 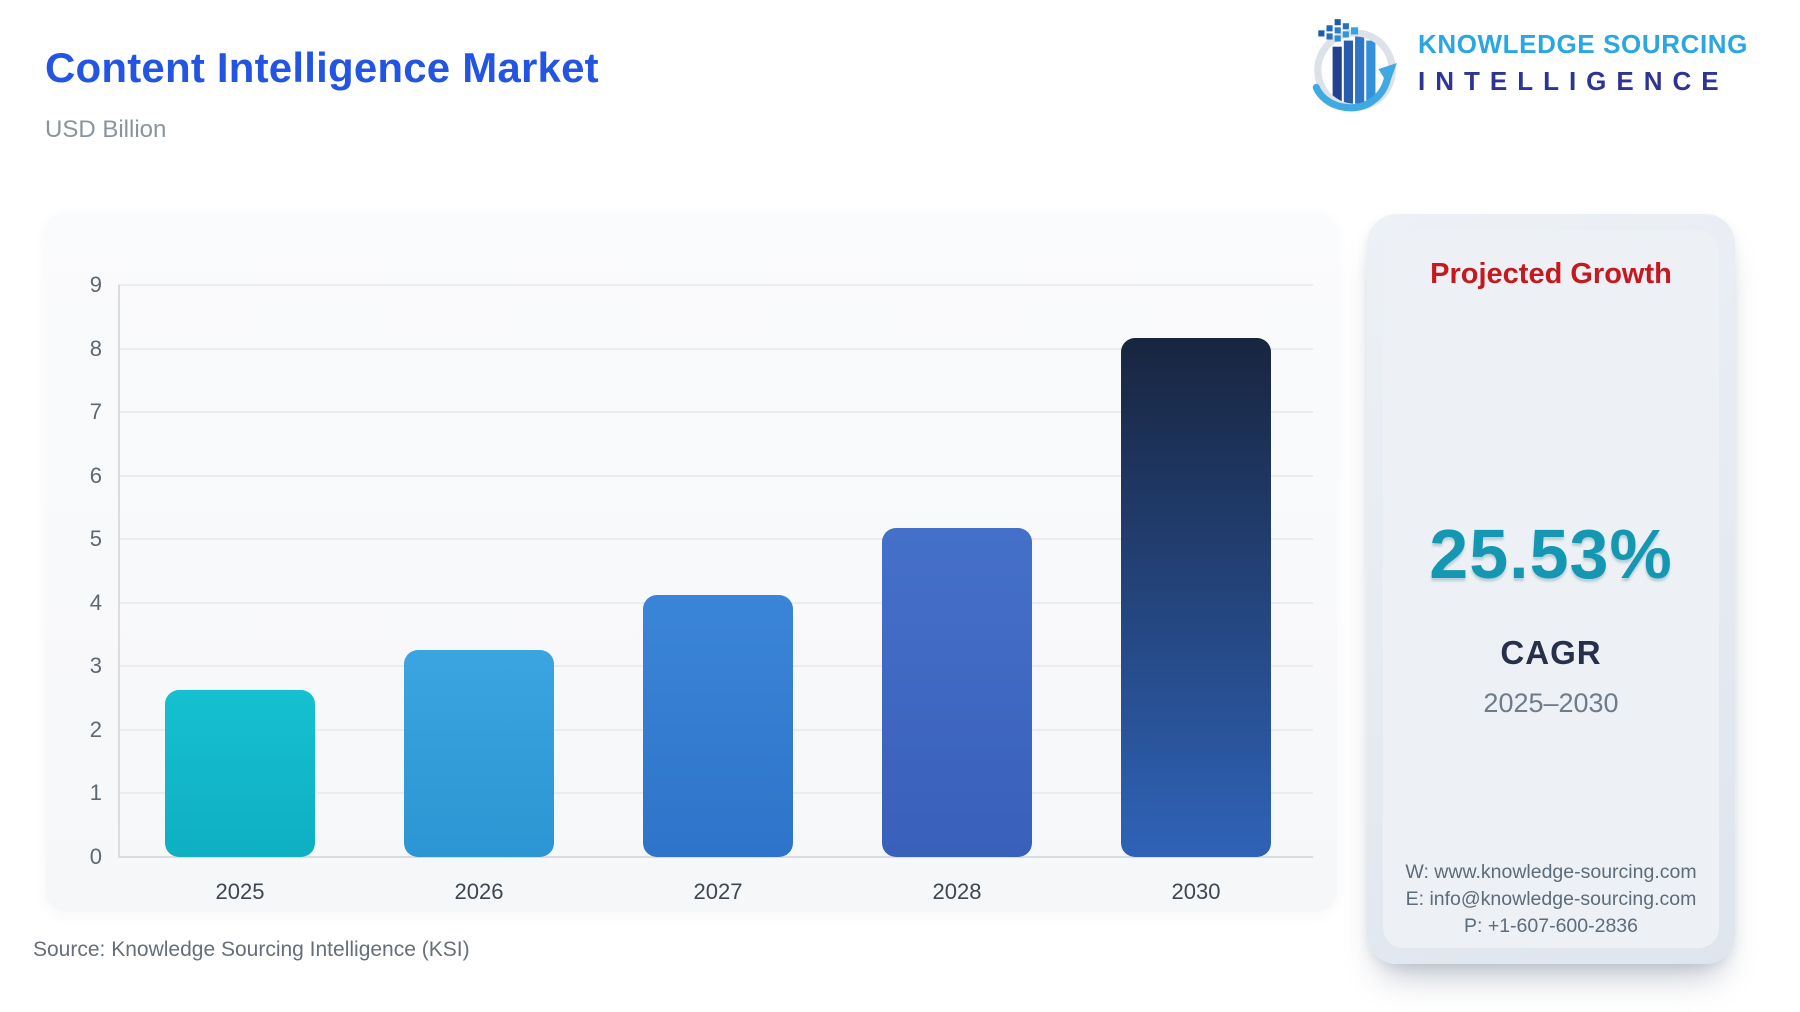 I want to click on y-axis-tick-7: 7, so click(x=95, y=412).